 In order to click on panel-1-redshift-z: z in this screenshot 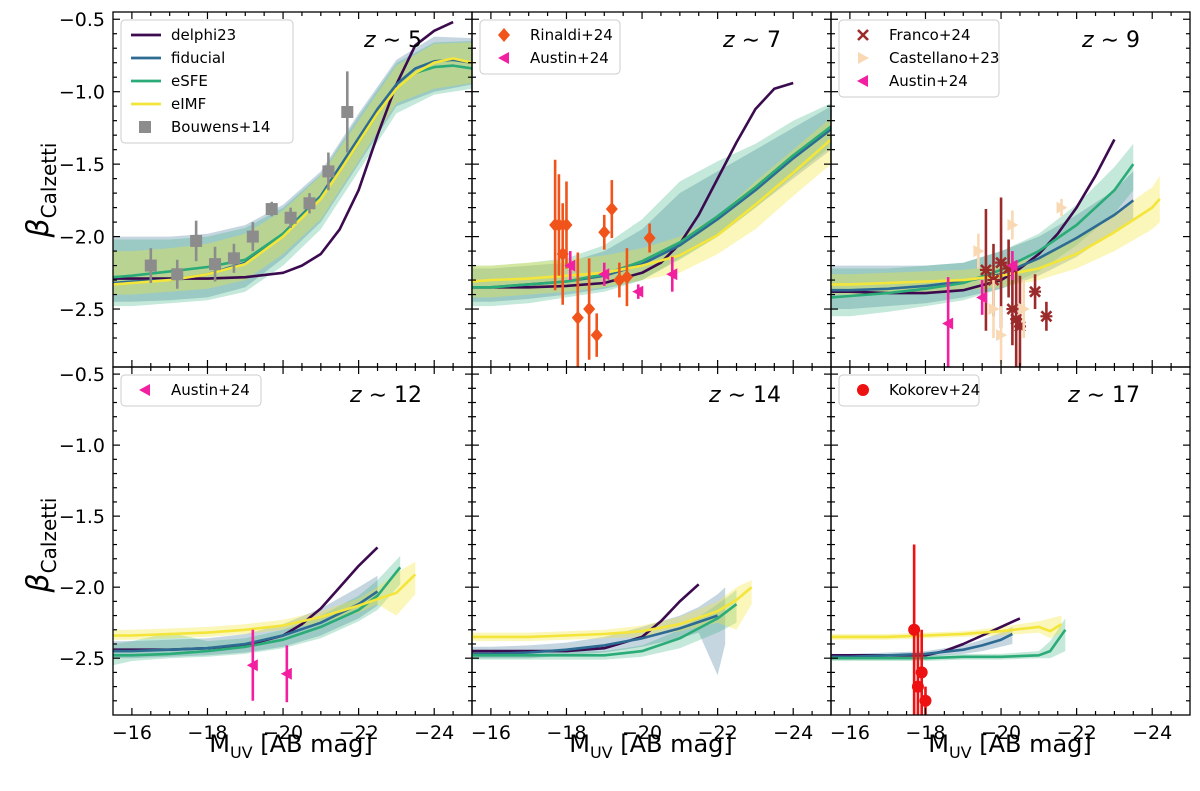, I will do `click(369, 40)`.